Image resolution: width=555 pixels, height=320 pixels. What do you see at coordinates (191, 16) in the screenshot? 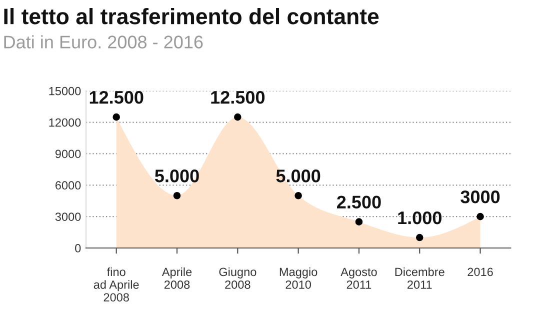
I see `chart-title: Il tetto al trasferimento del contante` at bounding box center [191, 16].